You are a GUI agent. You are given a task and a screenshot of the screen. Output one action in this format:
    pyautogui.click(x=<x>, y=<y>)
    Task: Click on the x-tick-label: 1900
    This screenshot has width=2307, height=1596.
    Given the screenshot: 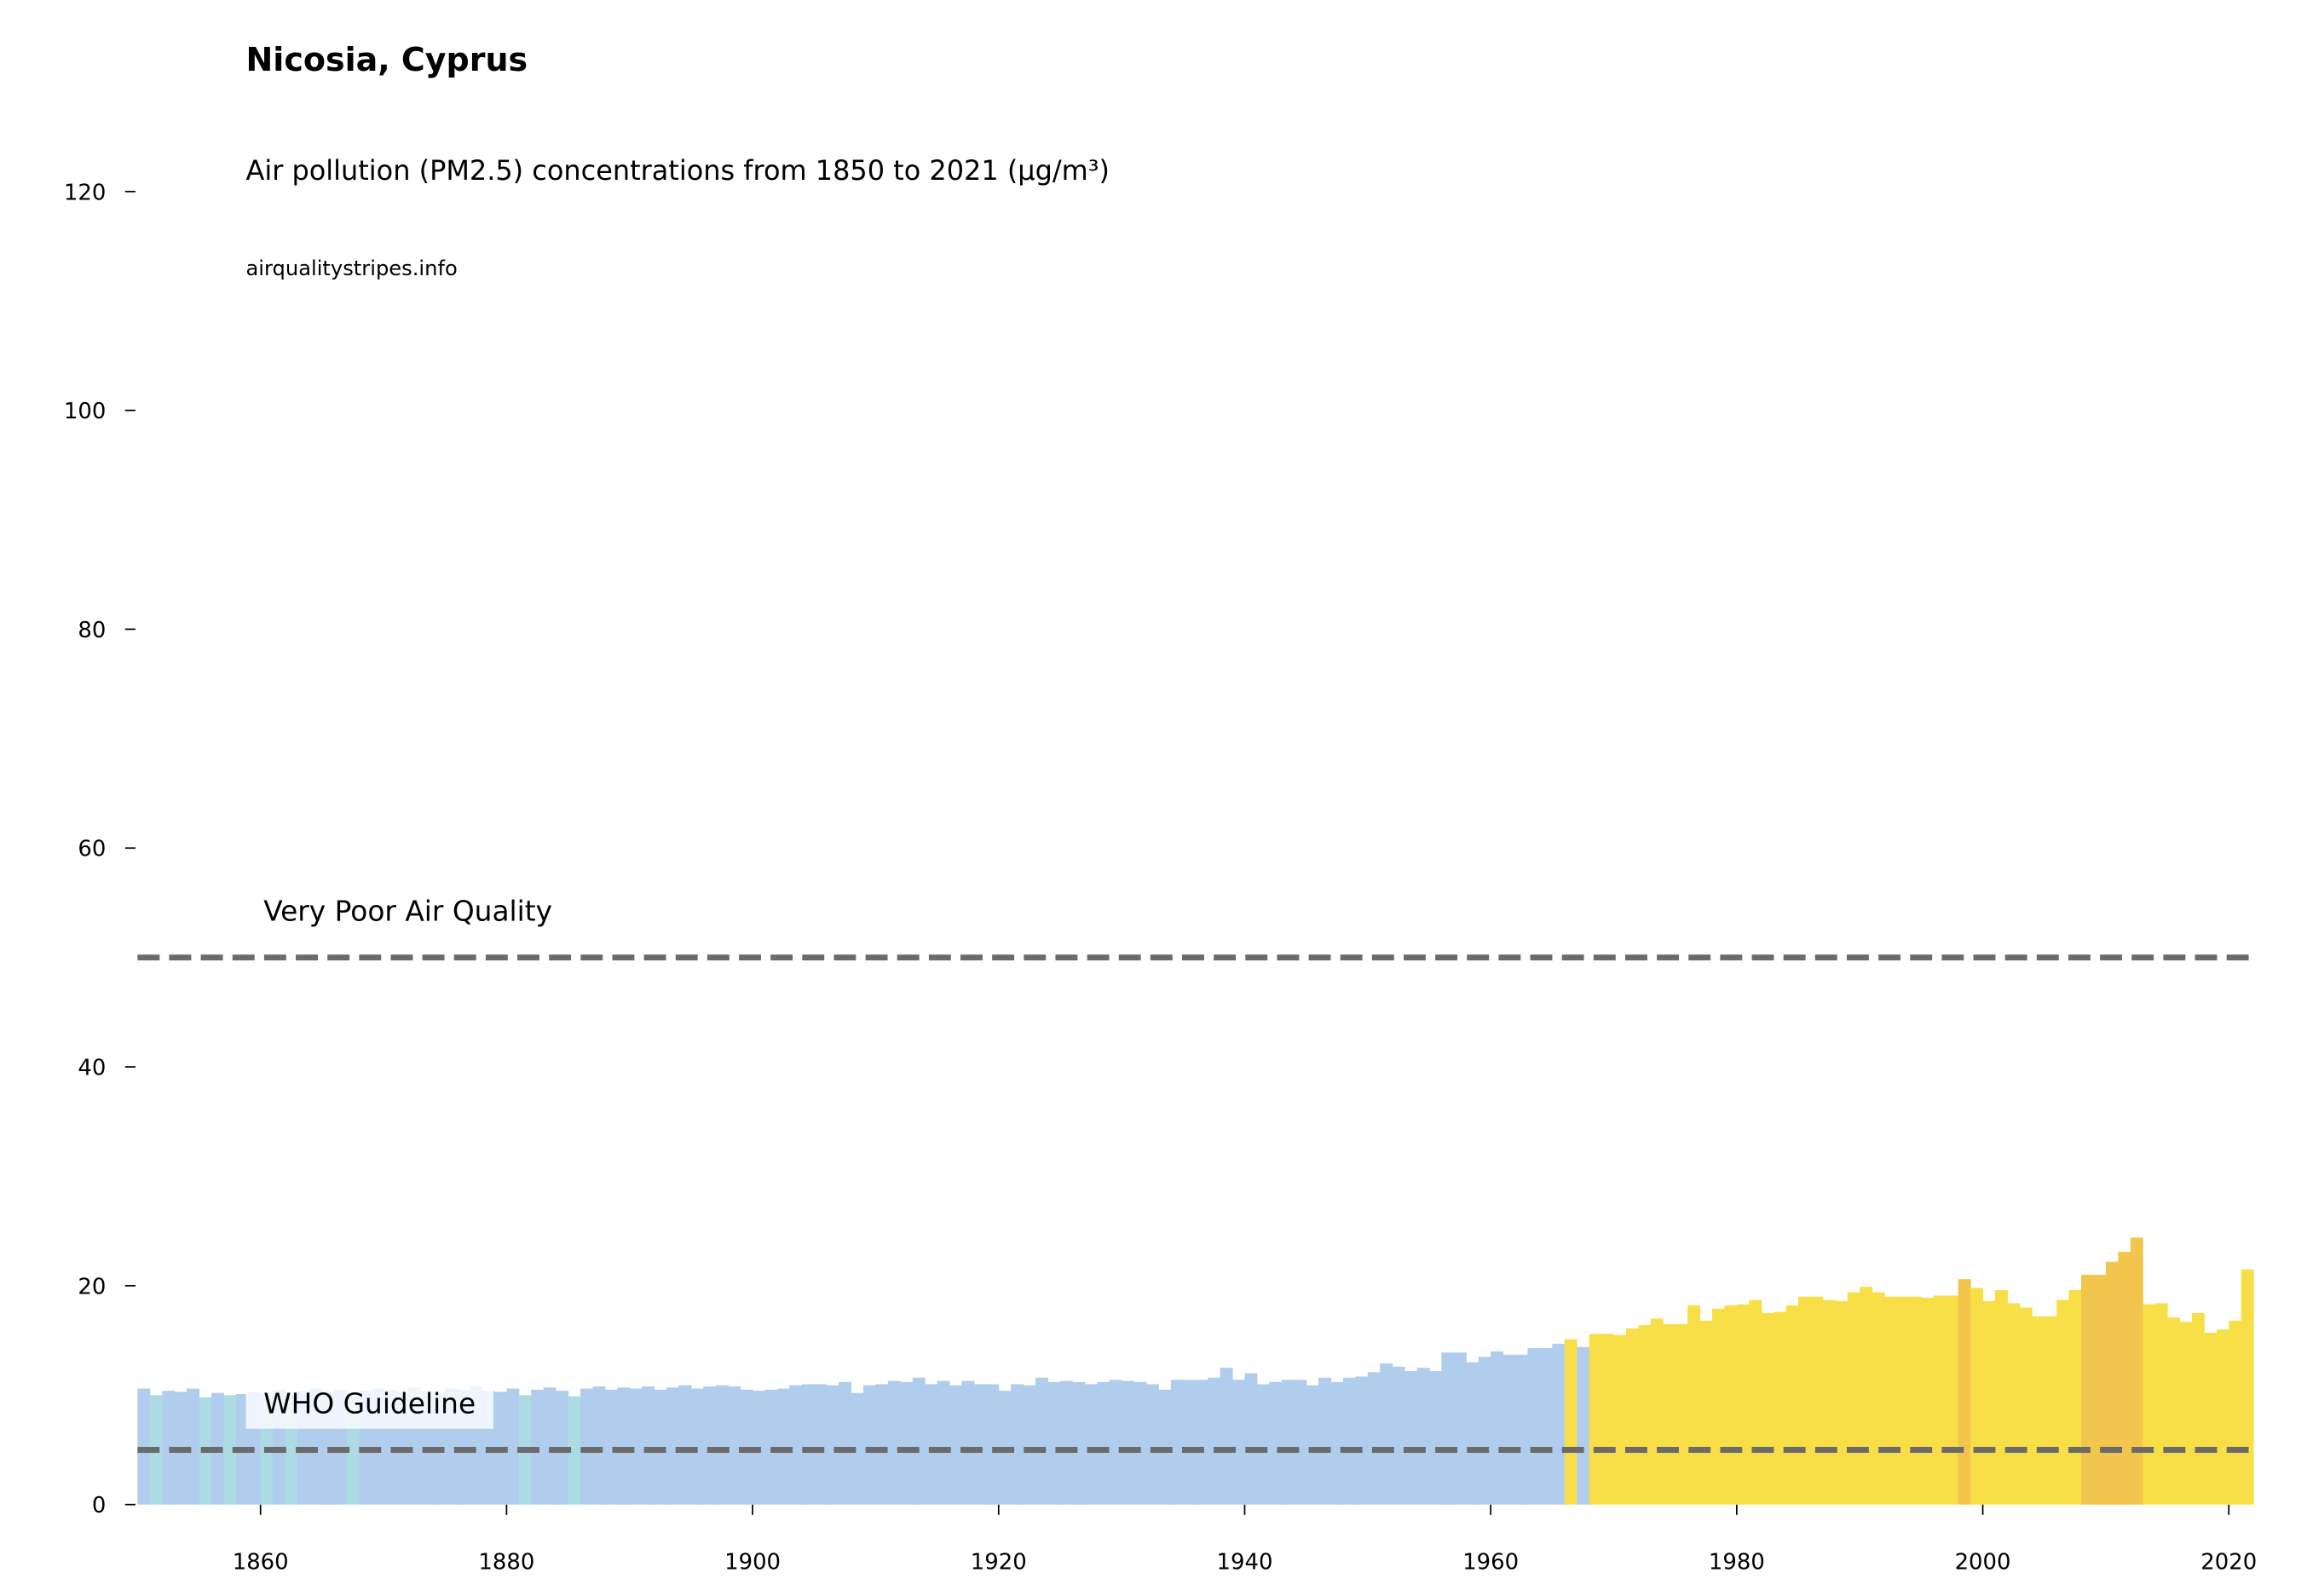 What is the action you would take?
    pyautogui.click(x=753, y=1563)
    